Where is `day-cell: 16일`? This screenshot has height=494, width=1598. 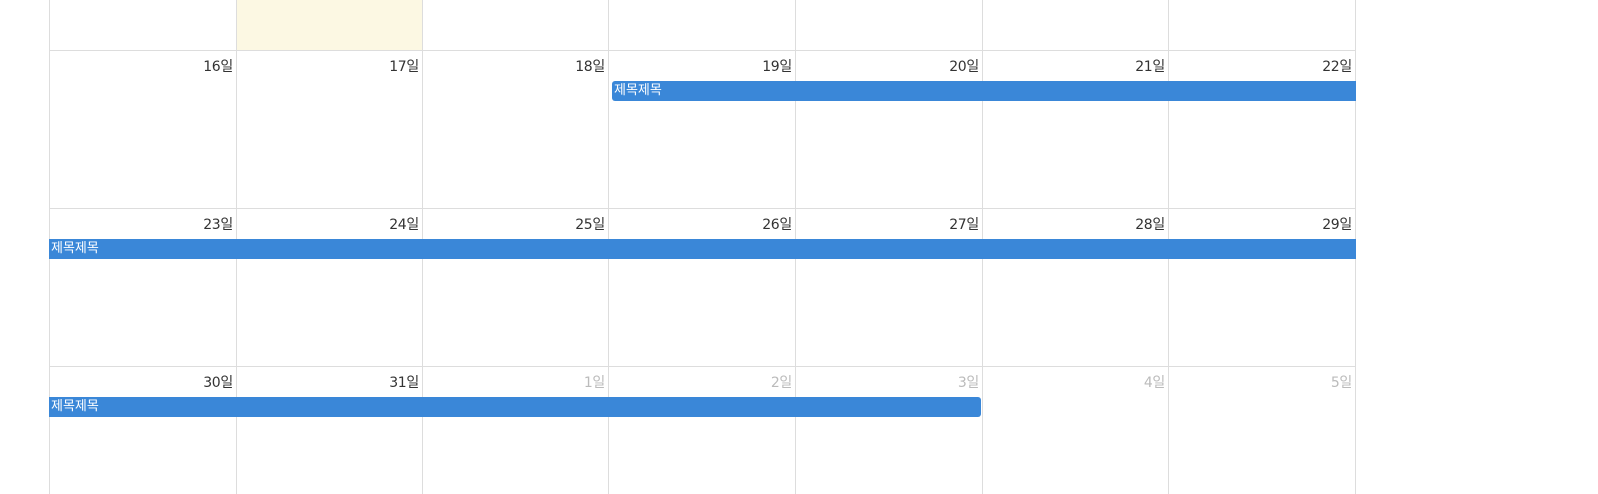 day-cell: 16일 is located at coordinates (143, 130).